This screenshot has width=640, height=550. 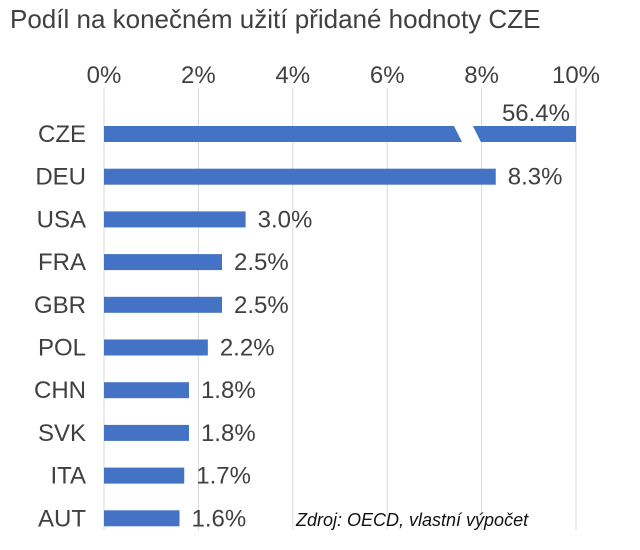 I want to click on category-label: POL, so click(x=62, y=348).